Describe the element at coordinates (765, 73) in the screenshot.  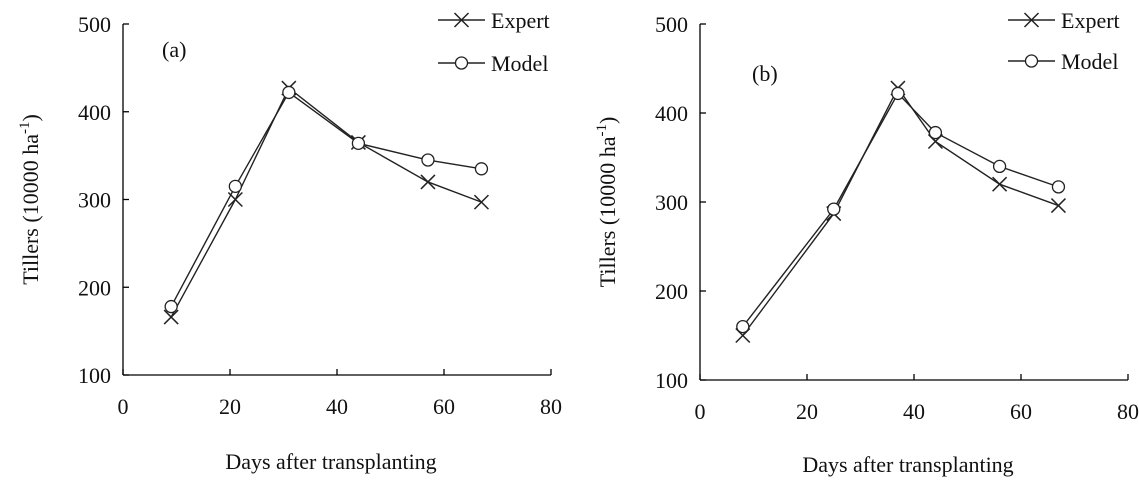
I see `panel-label: (b)` at that location.